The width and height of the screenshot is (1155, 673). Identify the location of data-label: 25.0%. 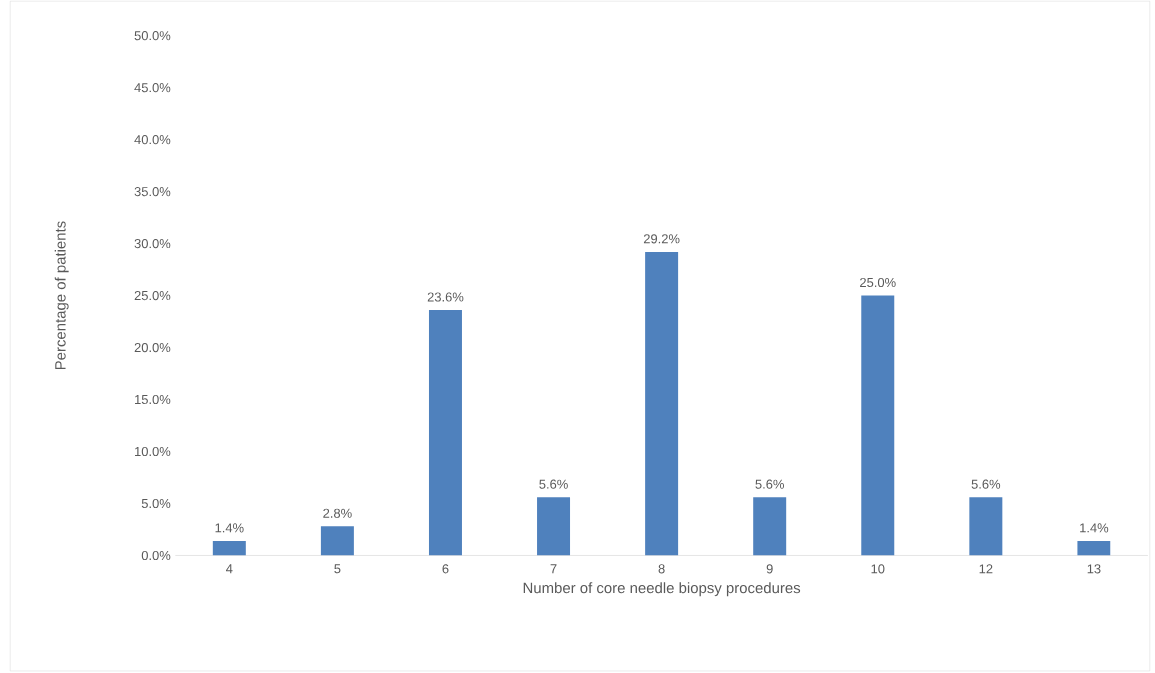
(878, 282).